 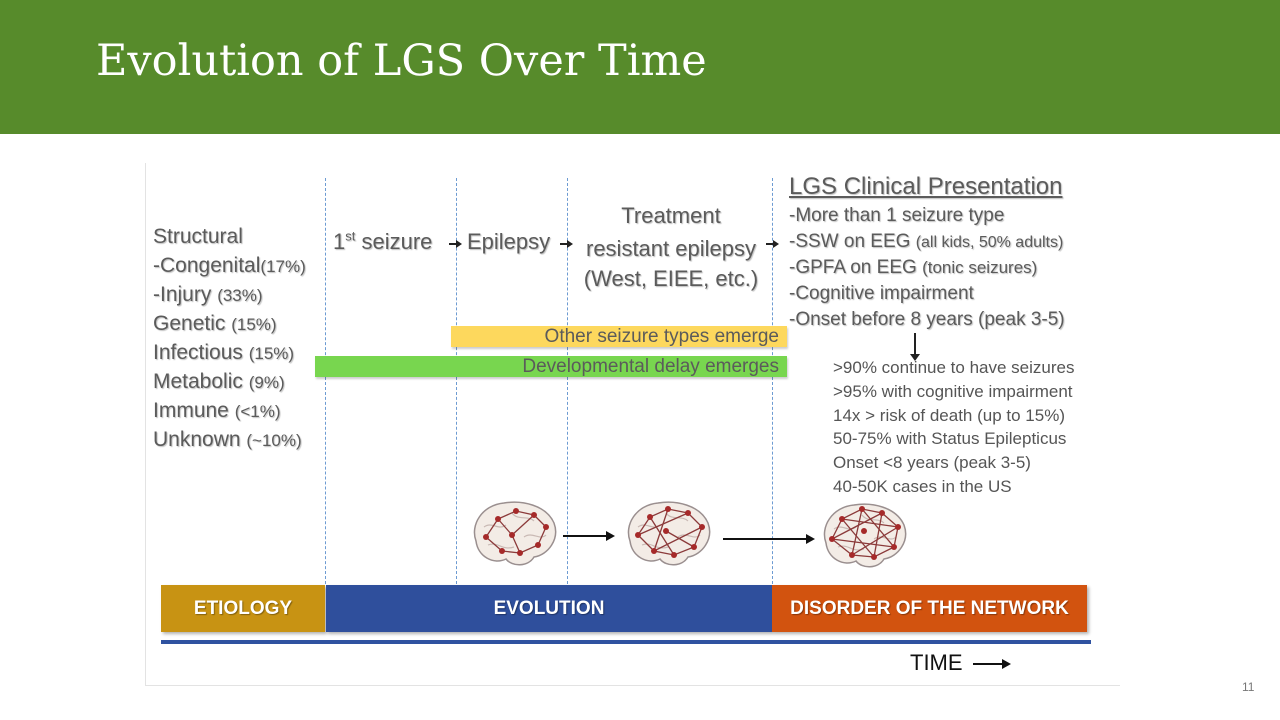 What do you see at coordinates (671, 248) in the screenshot?
I see `stage-treatment-line2: resistant epilepsy` at bounding box center [671, 248].